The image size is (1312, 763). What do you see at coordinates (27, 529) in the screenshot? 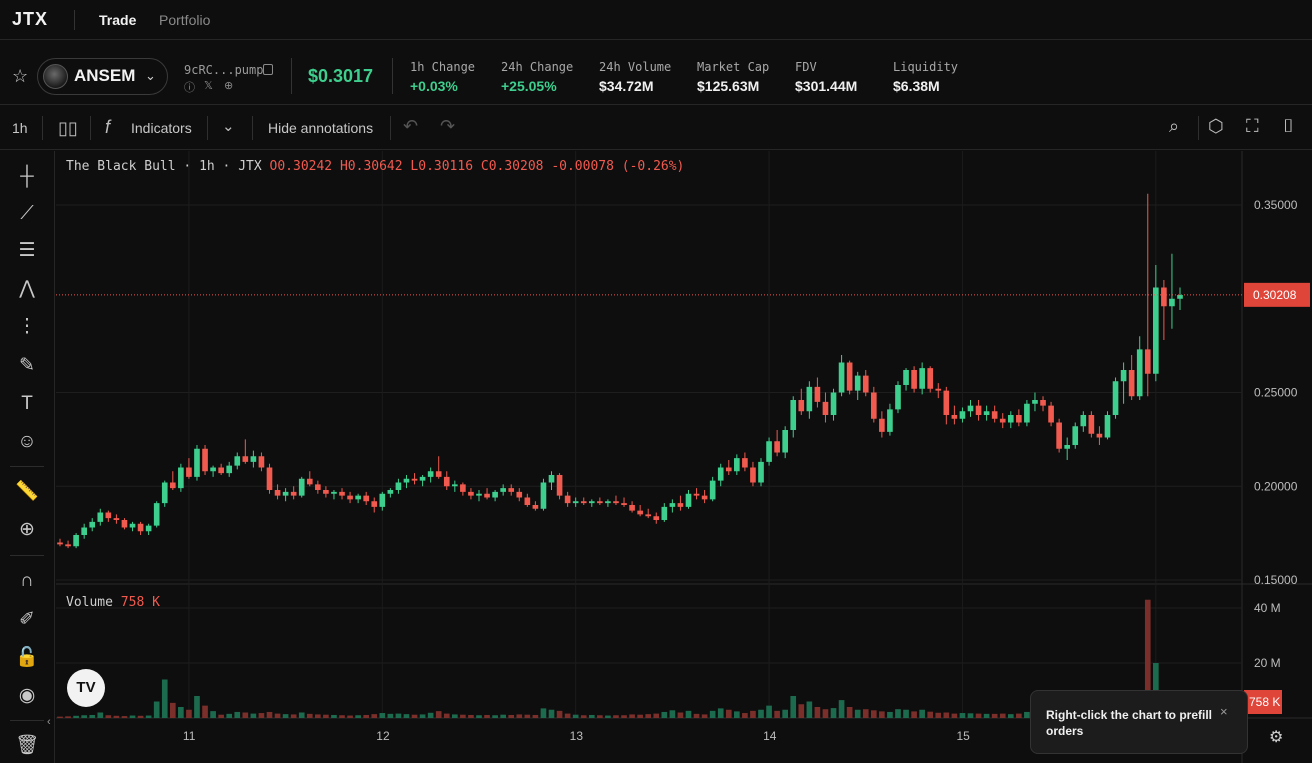
I see `zoom-in-icon: ⊕` at bounding box center [27, 529].